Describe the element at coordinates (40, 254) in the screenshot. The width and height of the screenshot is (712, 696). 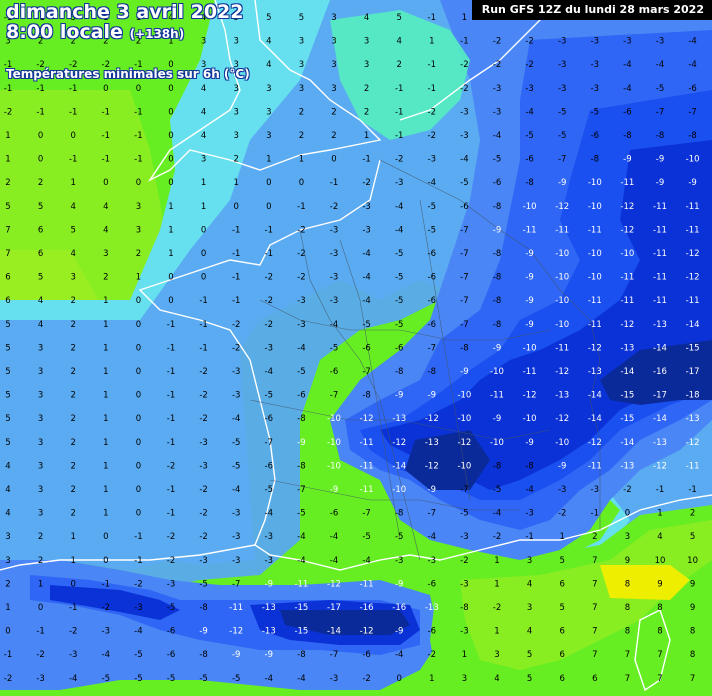
I see `temperature-value: 6` at that location.